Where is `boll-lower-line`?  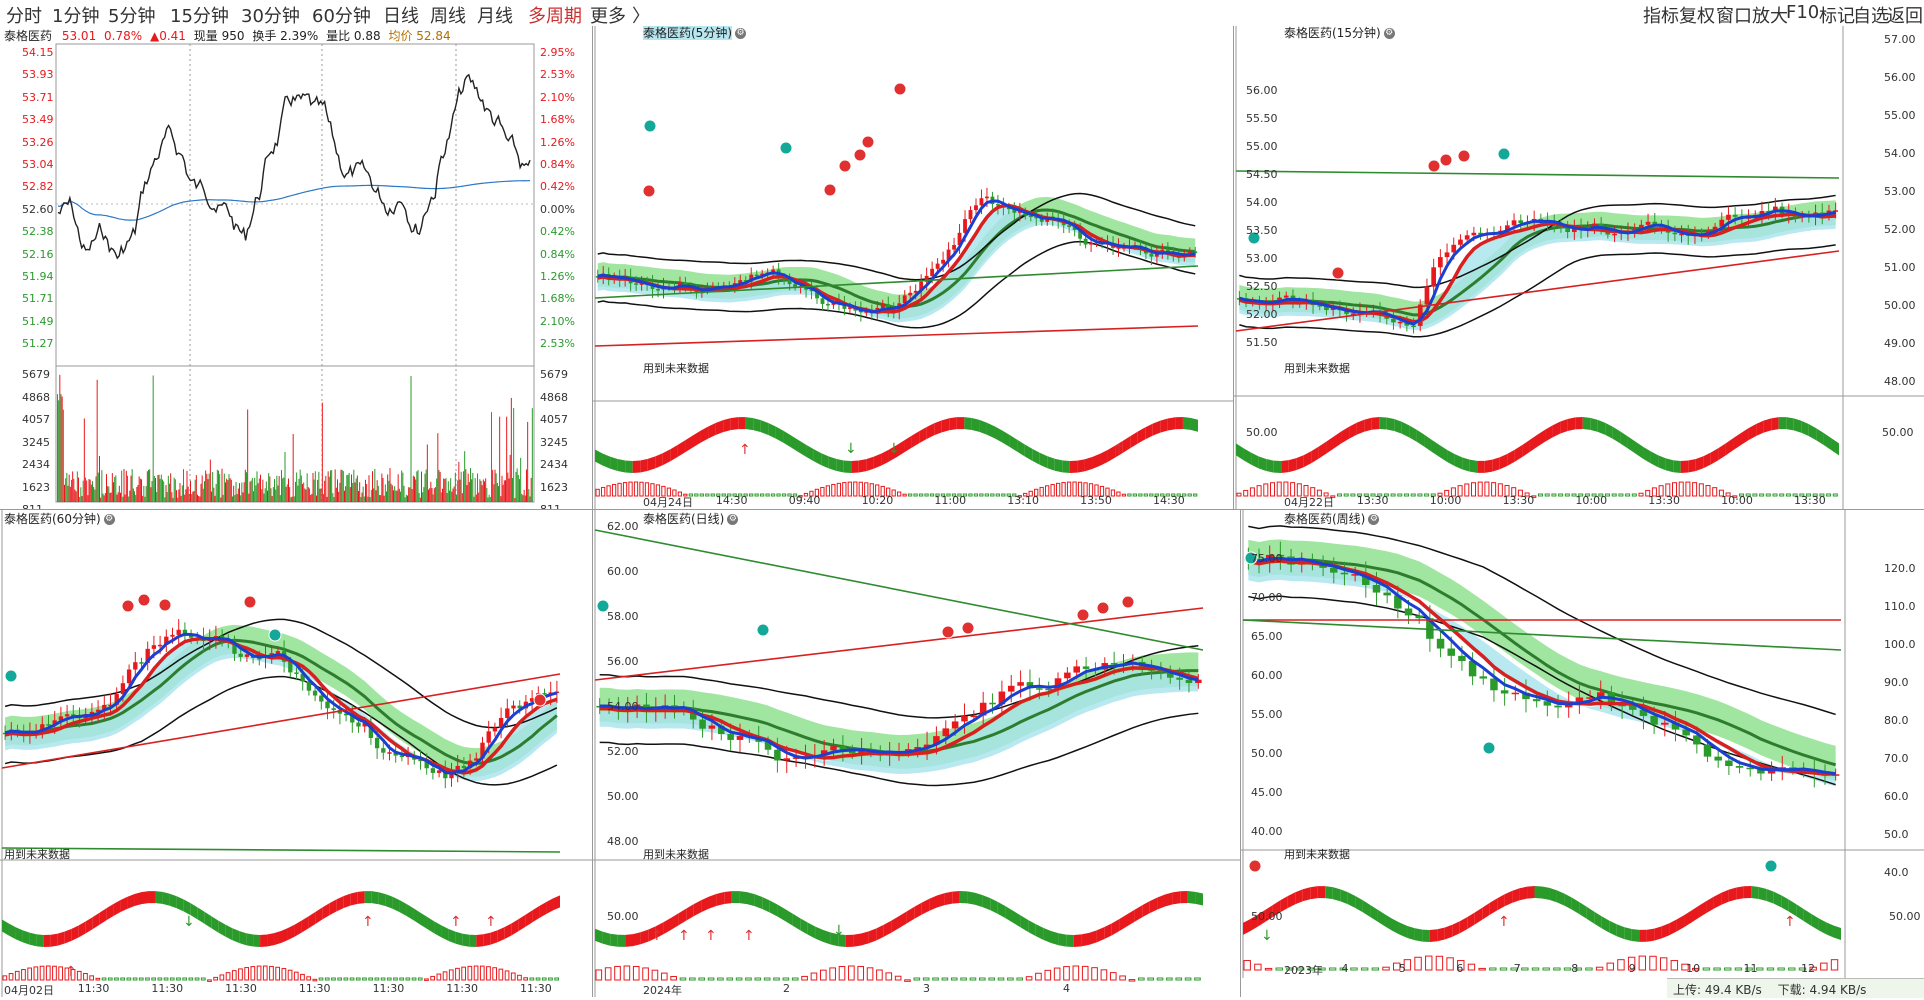 boll-lower-line is located at coordinates (1537, 291).